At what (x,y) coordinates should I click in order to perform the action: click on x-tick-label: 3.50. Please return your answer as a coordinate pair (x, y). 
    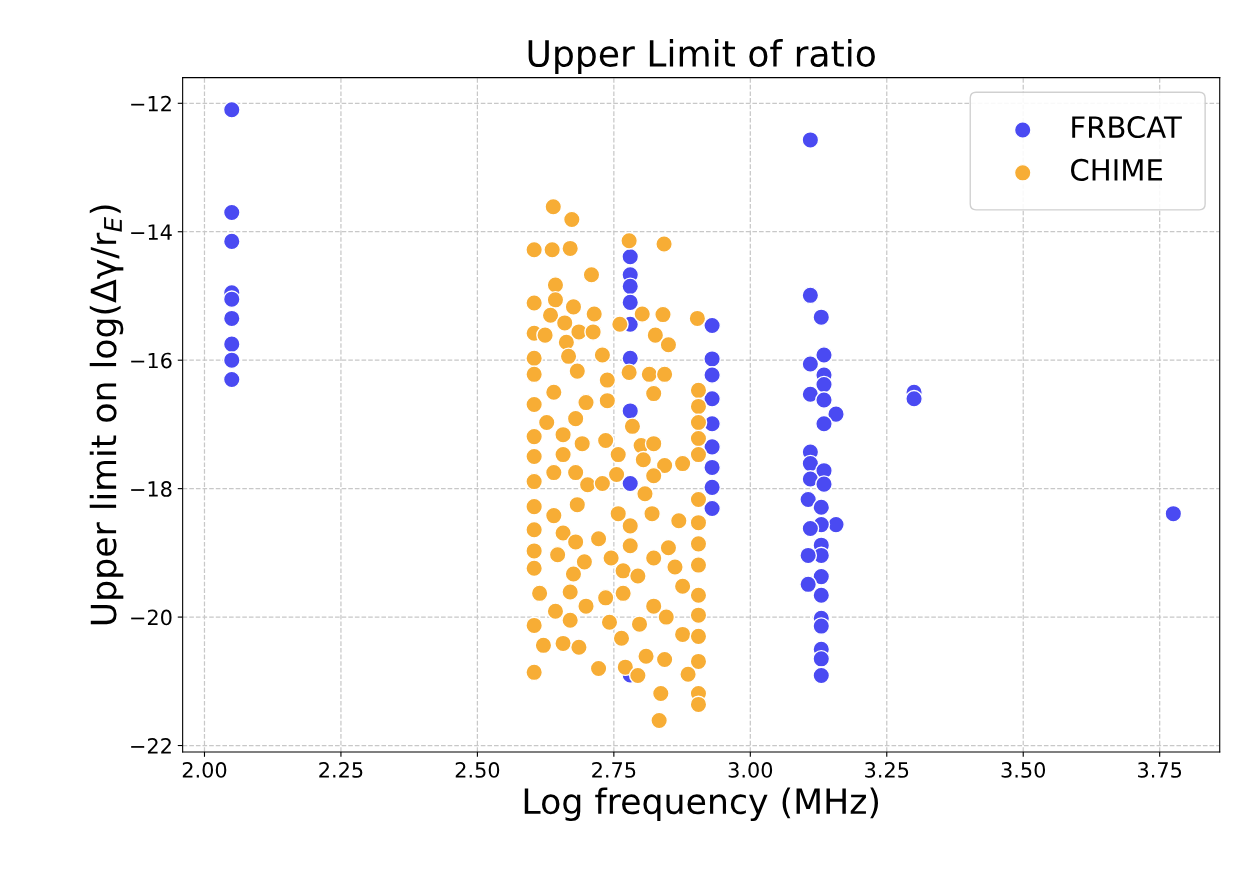
    Looking at the image, I should click on (1023, 770).